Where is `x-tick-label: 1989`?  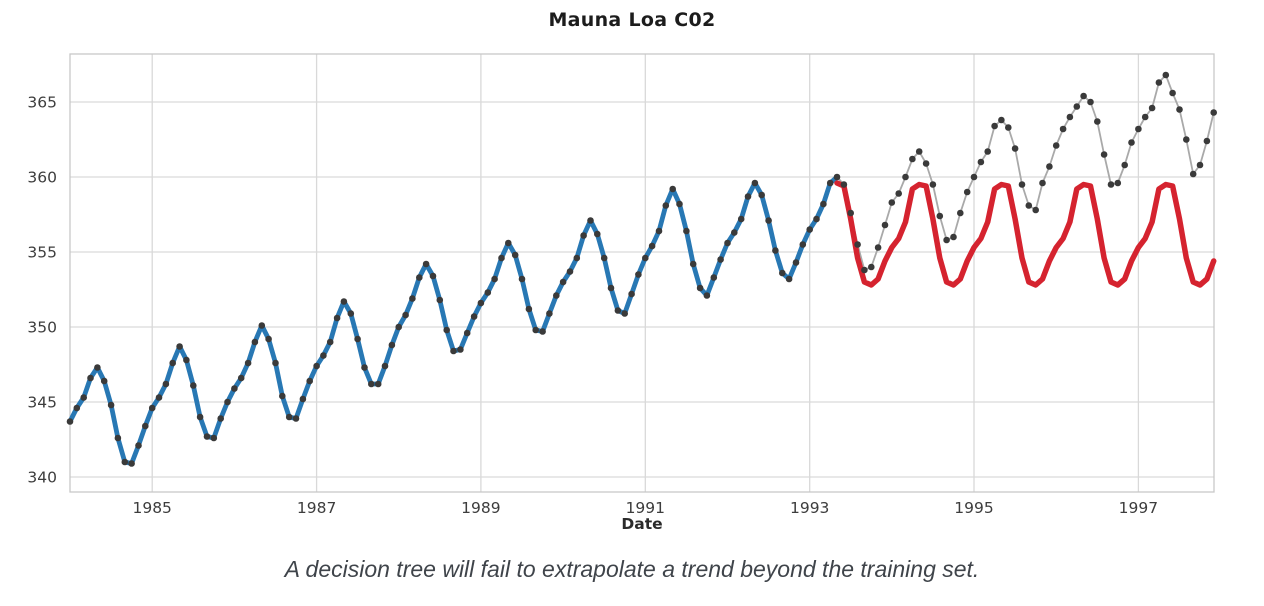 x-tick-label: 1989 is located at coordinates (480, 508).